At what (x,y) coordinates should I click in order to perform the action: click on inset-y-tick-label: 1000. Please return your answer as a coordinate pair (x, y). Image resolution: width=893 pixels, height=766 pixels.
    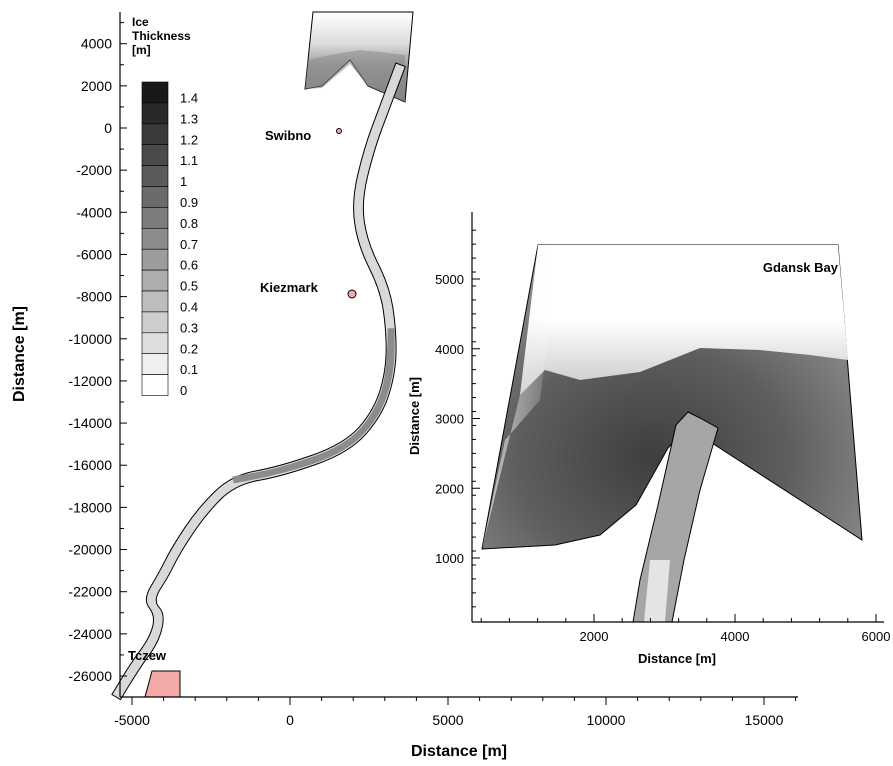
    Looking at the image, I should click on (449, 558).